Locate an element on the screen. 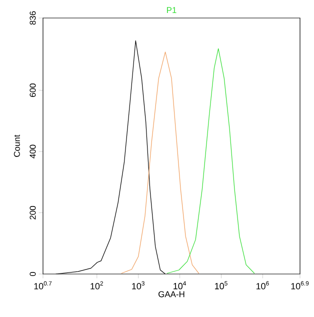 Image resolution: width=314 pixels, height=317 pixels. x-tick-label: 10$^{2}$ is located at coordinates (96, 285).